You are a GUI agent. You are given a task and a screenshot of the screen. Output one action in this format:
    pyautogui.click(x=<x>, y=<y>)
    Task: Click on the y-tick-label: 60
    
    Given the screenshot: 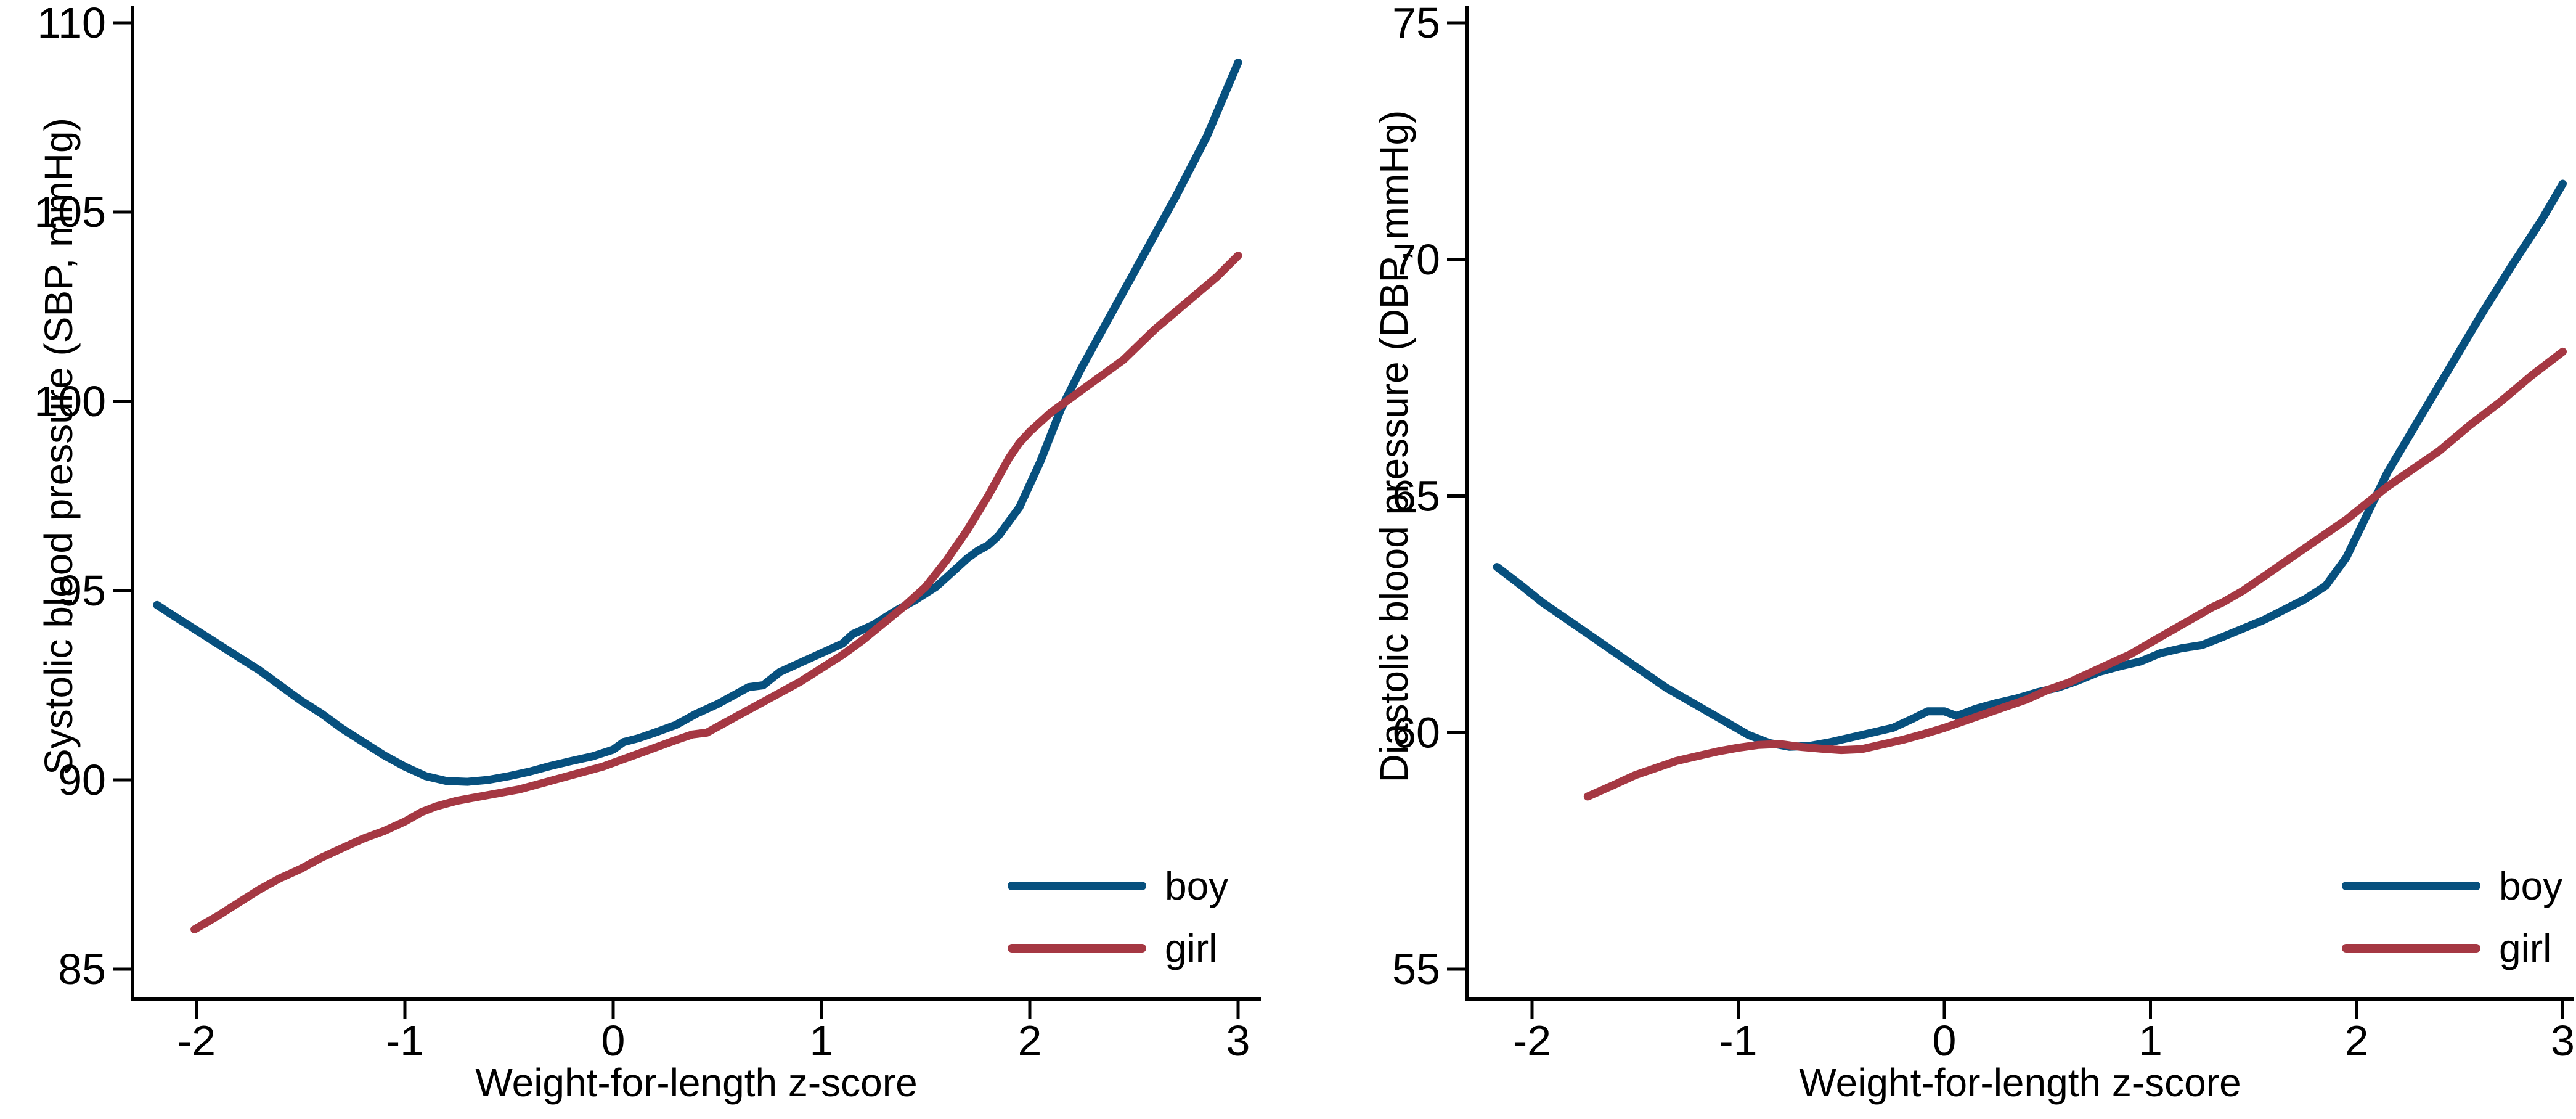 What is the action you would take?
    pyautogui.click(x=1416, y=732)
    